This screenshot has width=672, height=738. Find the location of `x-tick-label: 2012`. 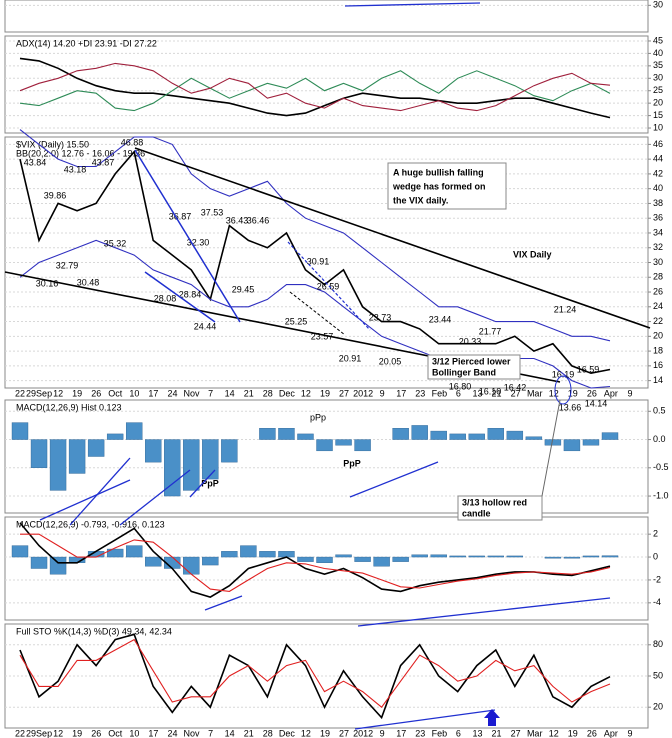

x-tick-label: 2012 is located at coordinates (363, 393).